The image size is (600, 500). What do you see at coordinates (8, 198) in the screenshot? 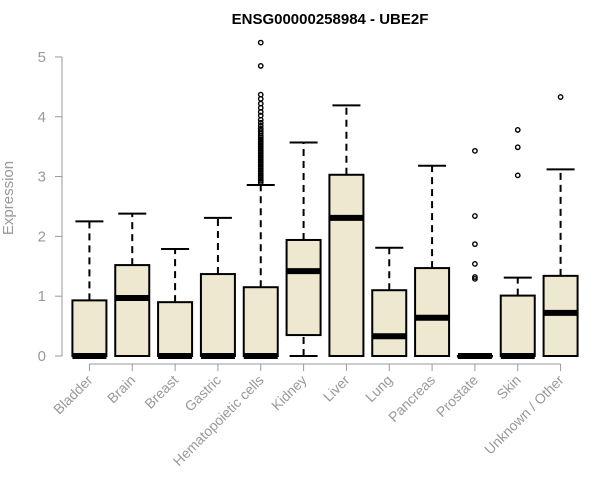
I see `y-axis-label: Expression` at bounding box center [8, 198].